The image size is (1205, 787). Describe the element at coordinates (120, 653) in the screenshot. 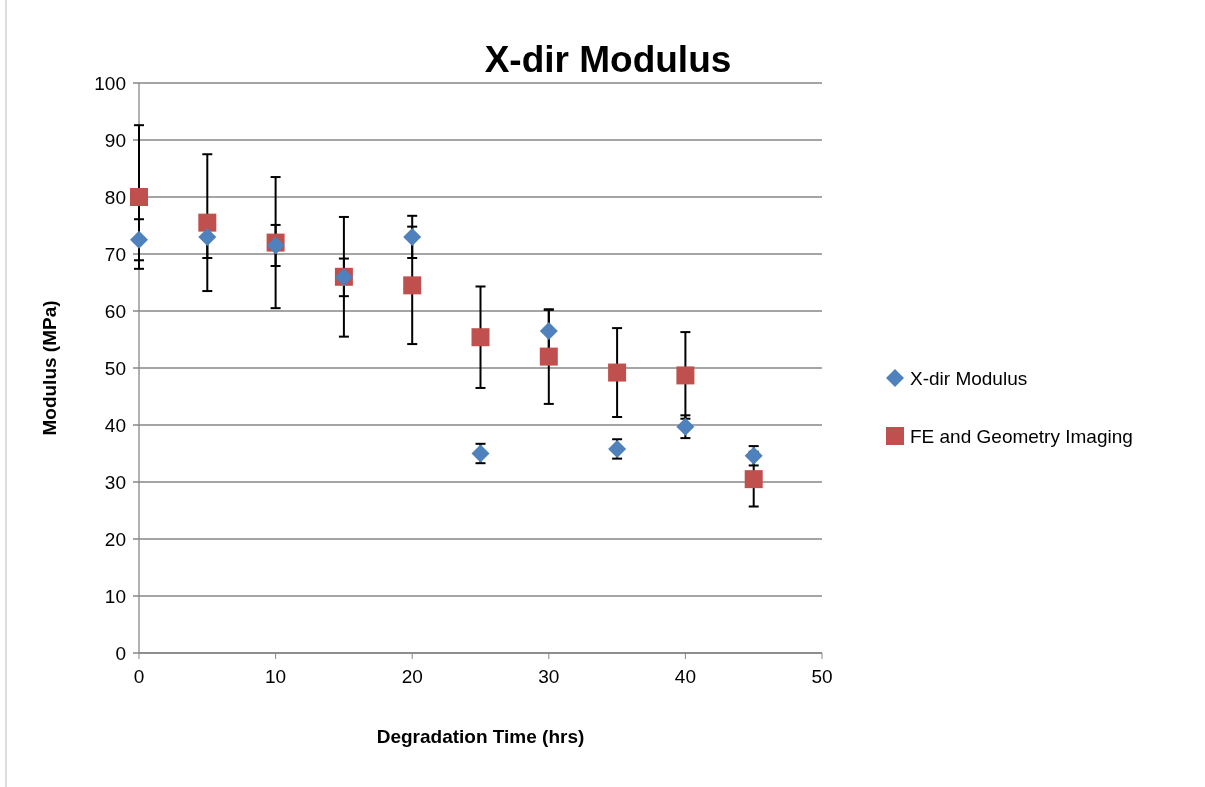

I see `y-tick-label: 0` at that location.